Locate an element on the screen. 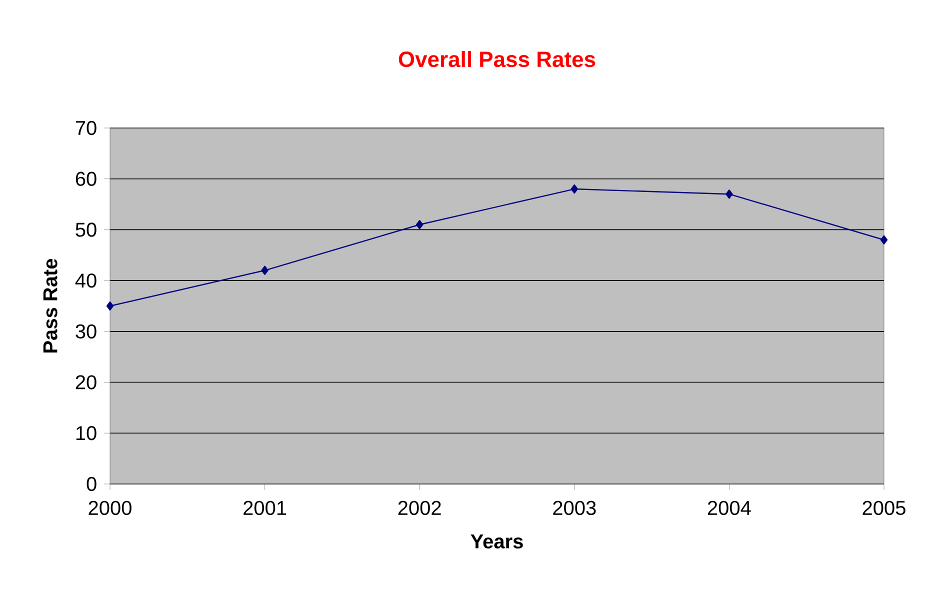 The width and height of the screenshot is (942, 607). y-axis-title: Pass Rate is located at coordinates (50, 305).